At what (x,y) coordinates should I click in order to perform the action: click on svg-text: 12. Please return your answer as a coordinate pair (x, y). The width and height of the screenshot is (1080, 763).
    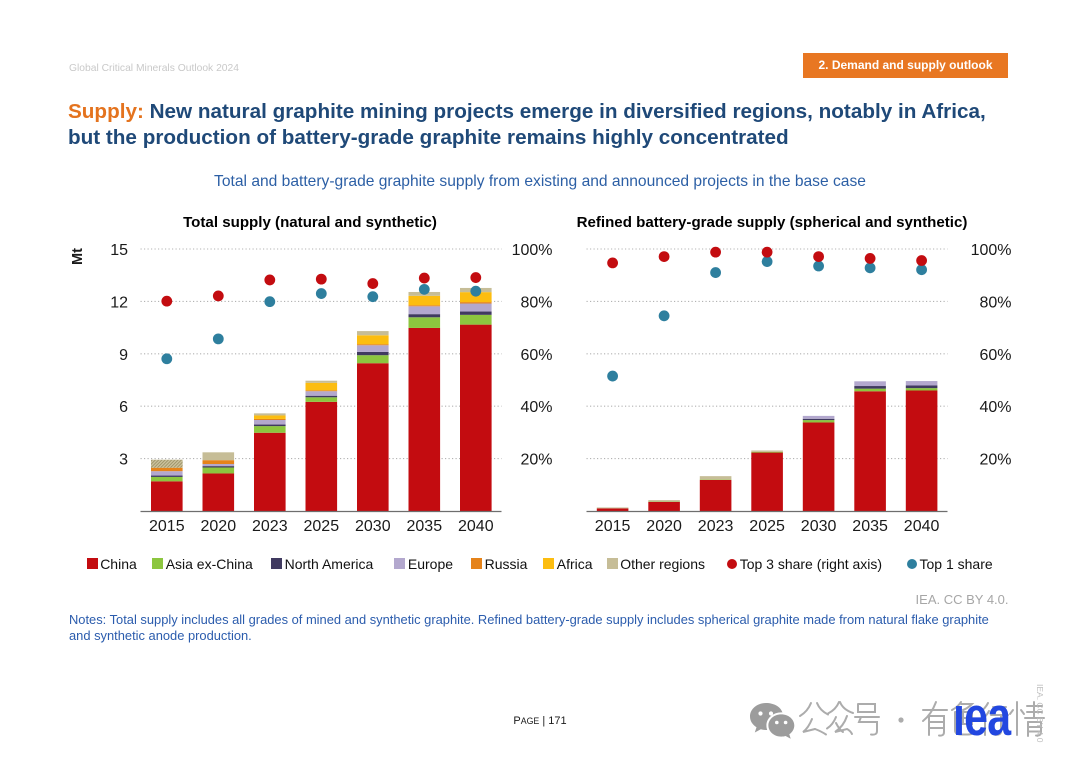
    Looking at the image, I should click on (119, 302).